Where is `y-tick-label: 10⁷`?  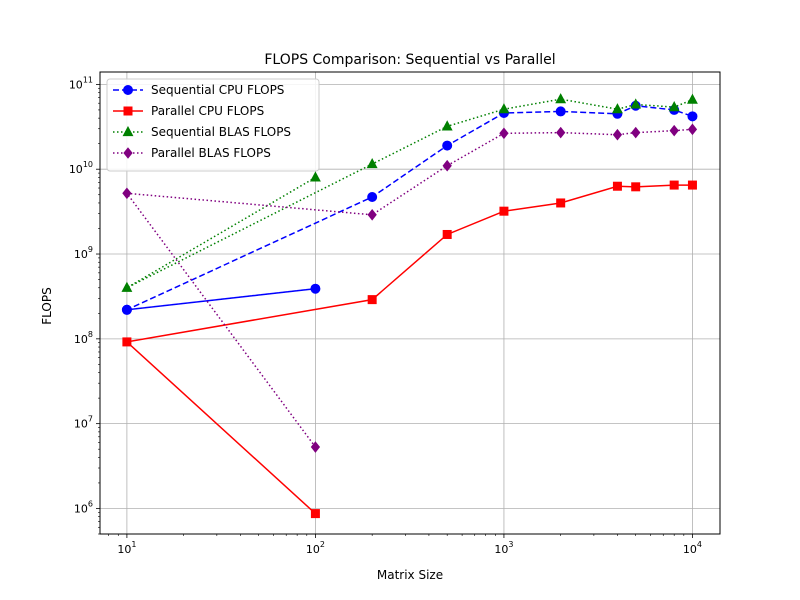
y-tick-label: 10⁷ is located at coordinates (83, 423).